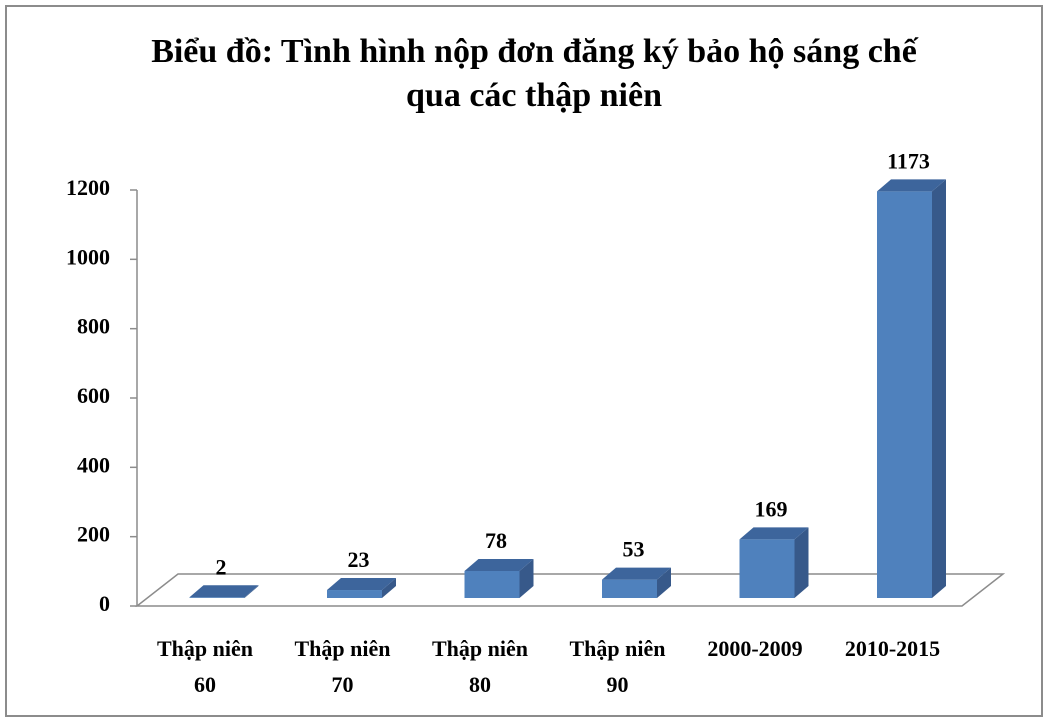 This screenshot has height=722, width=1048. I want to click on data-label: 23, so click(359, 559).